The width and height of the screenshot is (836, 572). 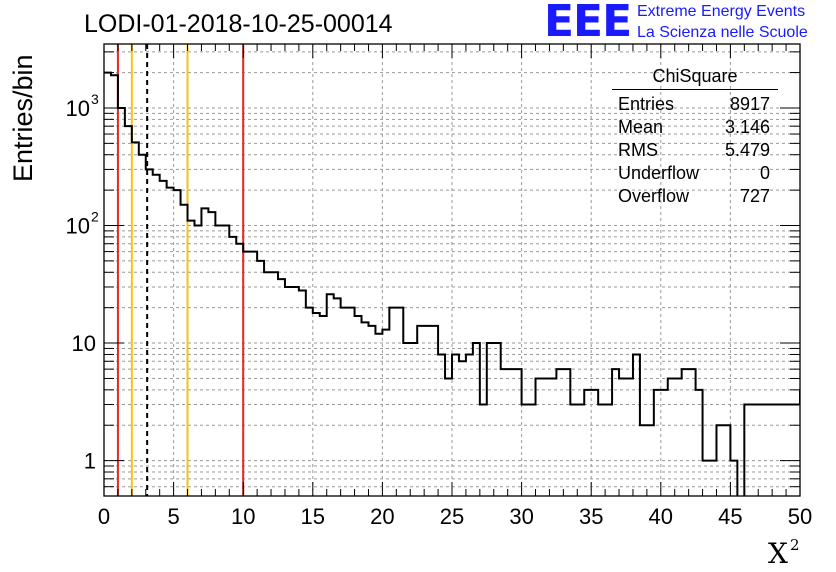 What do you see at coordinates (588, 23) in the screenshot?
I see `eee-logo: EEE` at bounding box center [588, 23].